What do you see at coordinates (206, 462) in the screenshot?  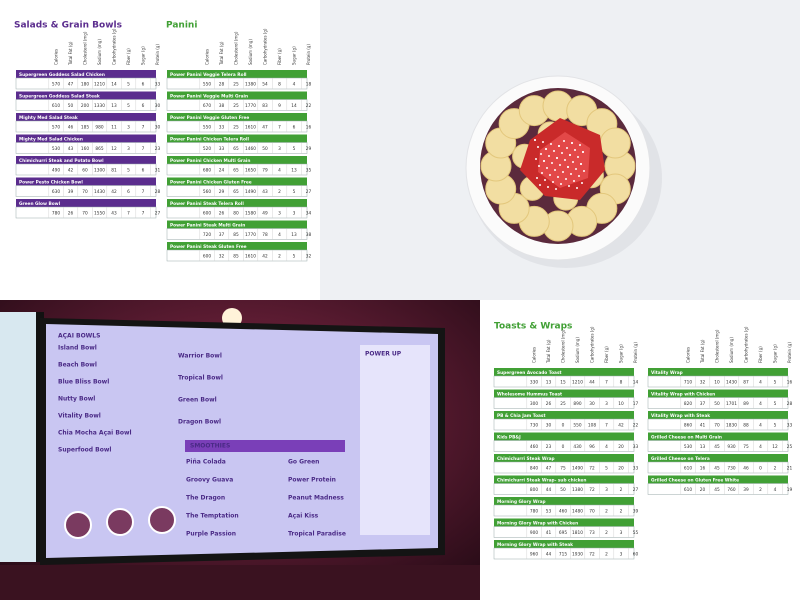 I see `menu-item: Piña Colada` at bounding box center [206, 462].